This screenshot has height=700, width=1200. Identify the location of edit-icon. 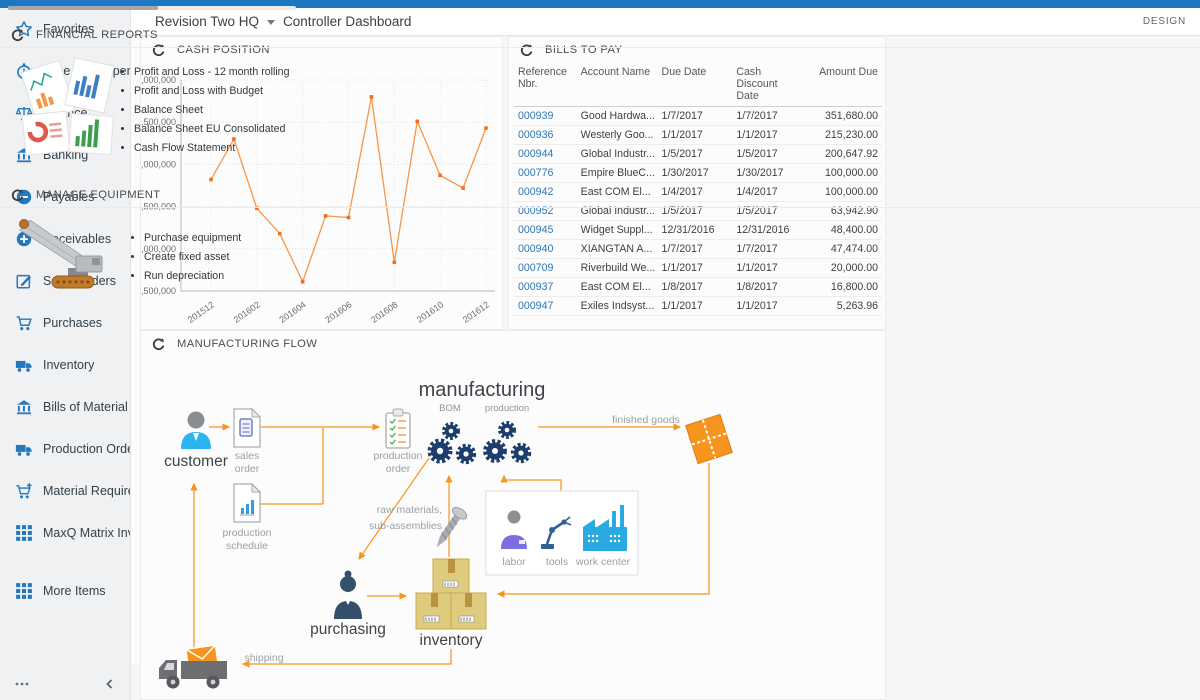
(24, 281).